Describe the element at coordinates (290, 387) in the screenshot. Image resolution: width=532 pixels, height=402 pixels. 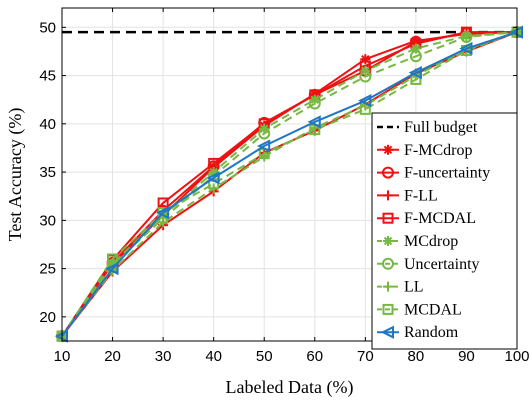
I see `x-axis-label: Labeled Data (%)` at that location.